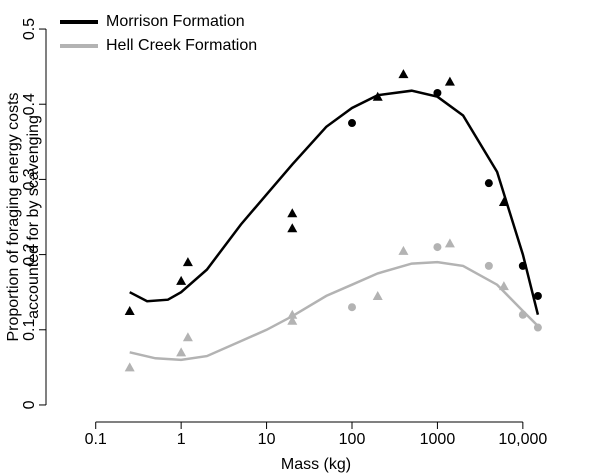 The width and height of the screenshot is (615, 476). I want to click on y-tick-label: 0.2, so click(29, 254).